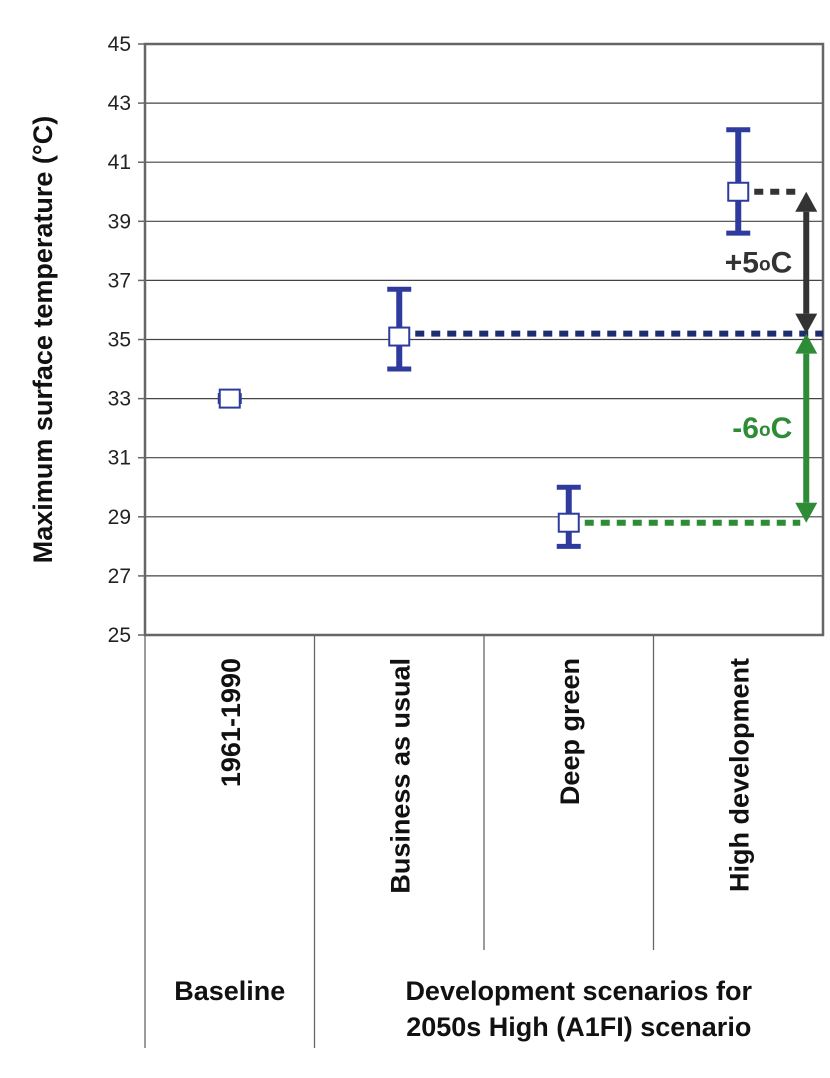 The image size is (830, 1078). Describe the element at coordinates (745, 428) in the screenshot. I see `annot-value: -6` at that location.